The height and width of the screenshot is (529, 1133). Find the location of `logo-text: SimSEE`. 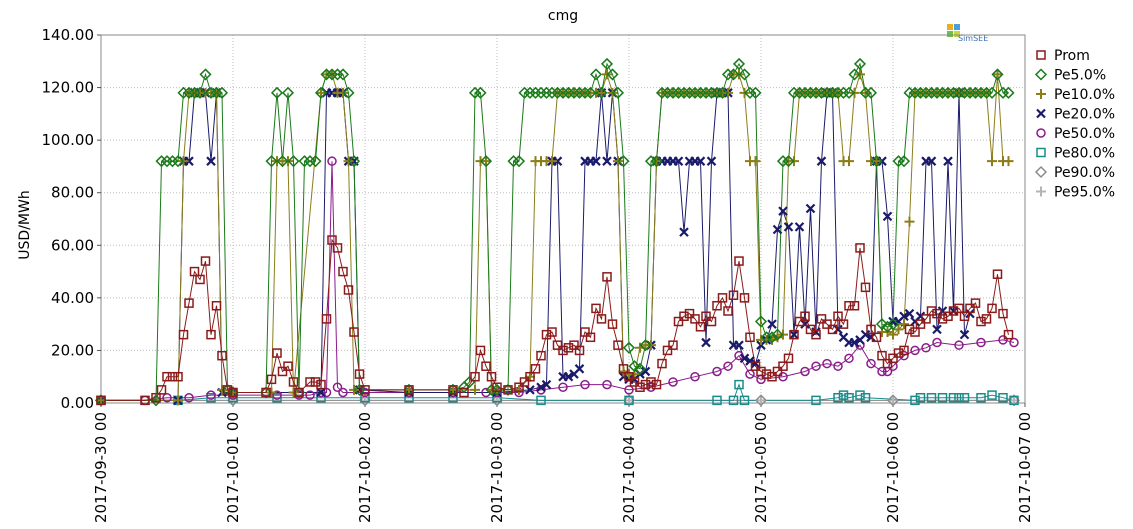

logo-text: SimSEE is located at coordinates (973, 38).